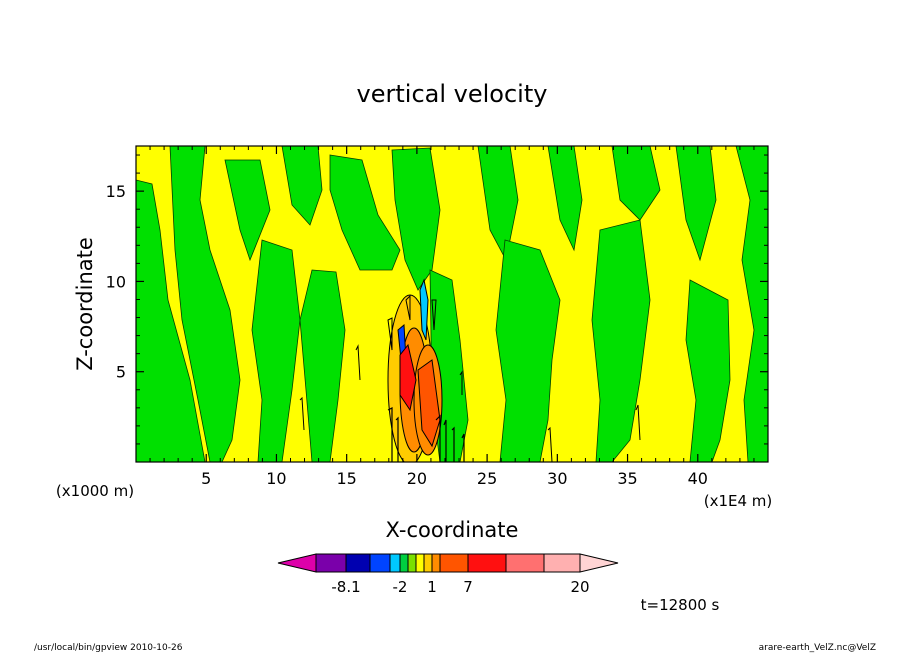  What do you see at coordinates (400, 587) in the screenshot?
I see `colorbar-label: -2` at bounding box center [400, 587].